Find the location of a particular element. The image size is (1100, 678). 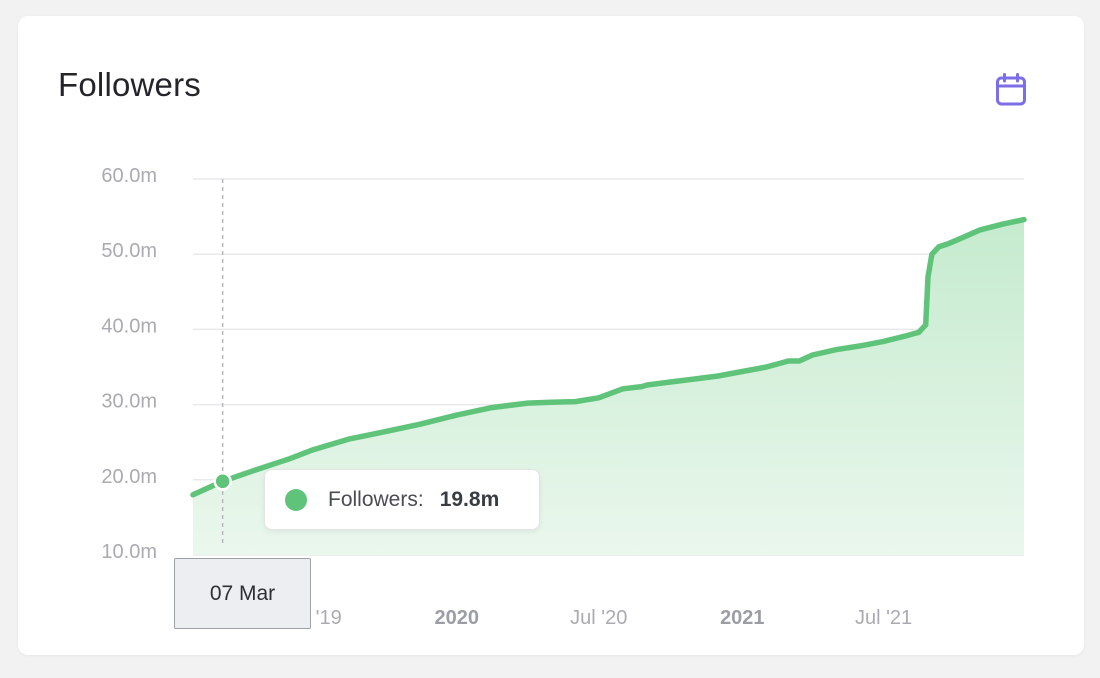

tooltip-value: 19.8m is located at coordinates (469, 499).